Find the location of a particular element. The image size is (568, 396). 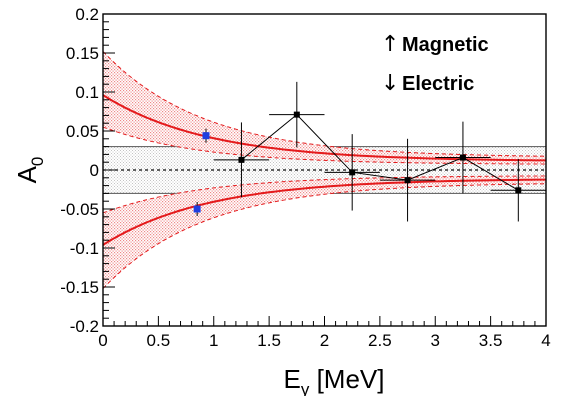

theory-band-upper-inner-edge is located at coordinates (324, 145).